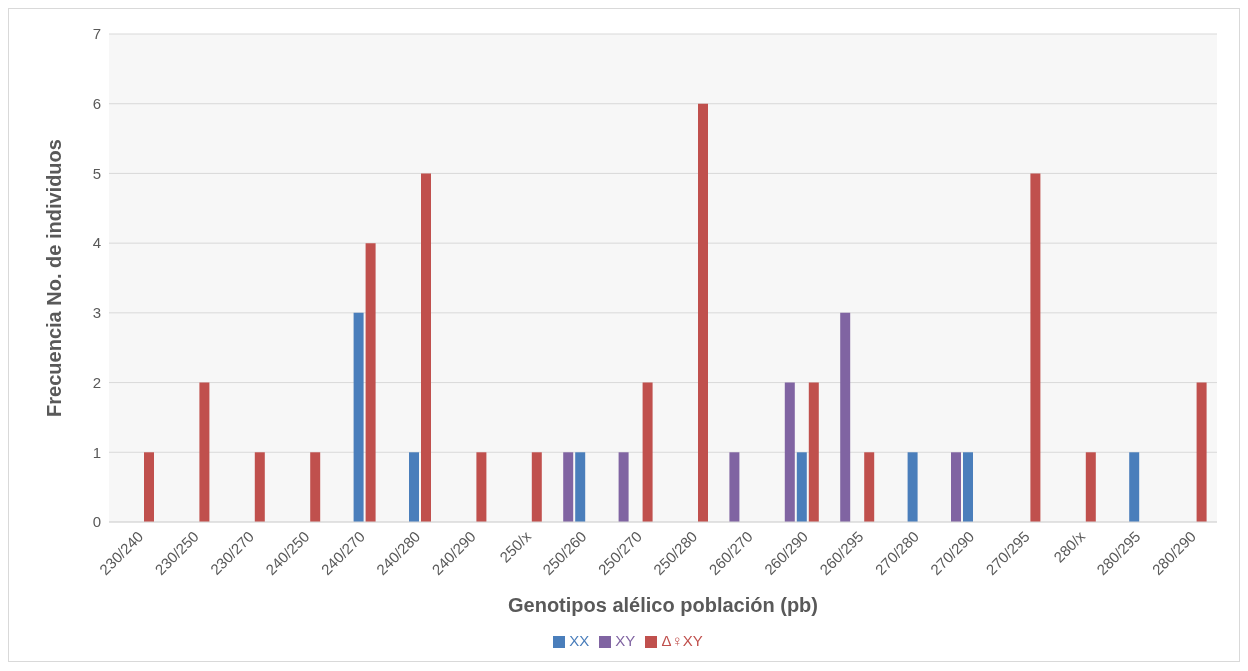 This screenshot has width=1248, height=671. What do you see at coordinates (682, 640) in the screenshot?
I see `legend-label: Δ♀XY` at bounding box center [682, 640].